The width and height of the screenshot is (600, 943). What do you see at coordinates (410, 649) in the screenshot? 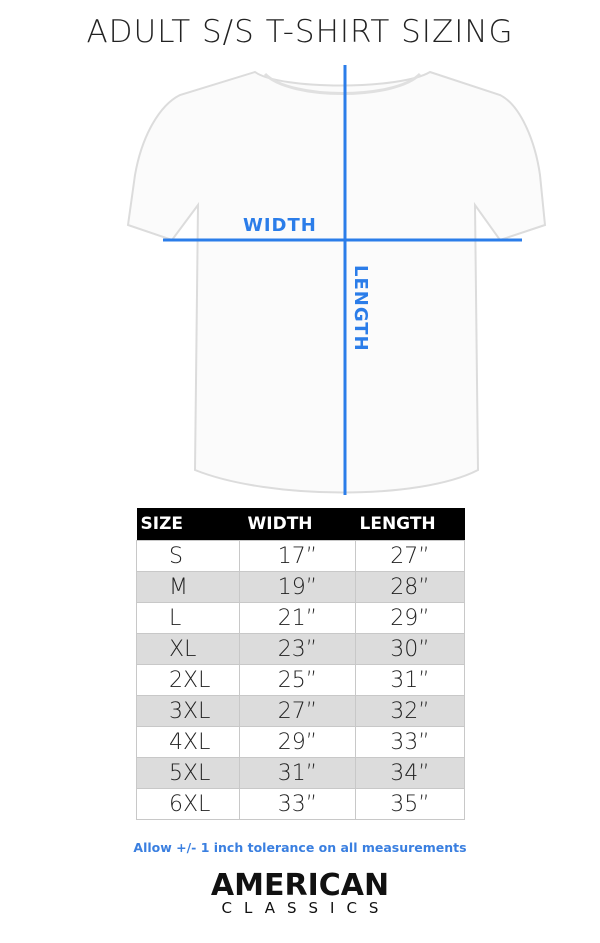
I see `cell-length: 30”` at bounding box center [410, 649].